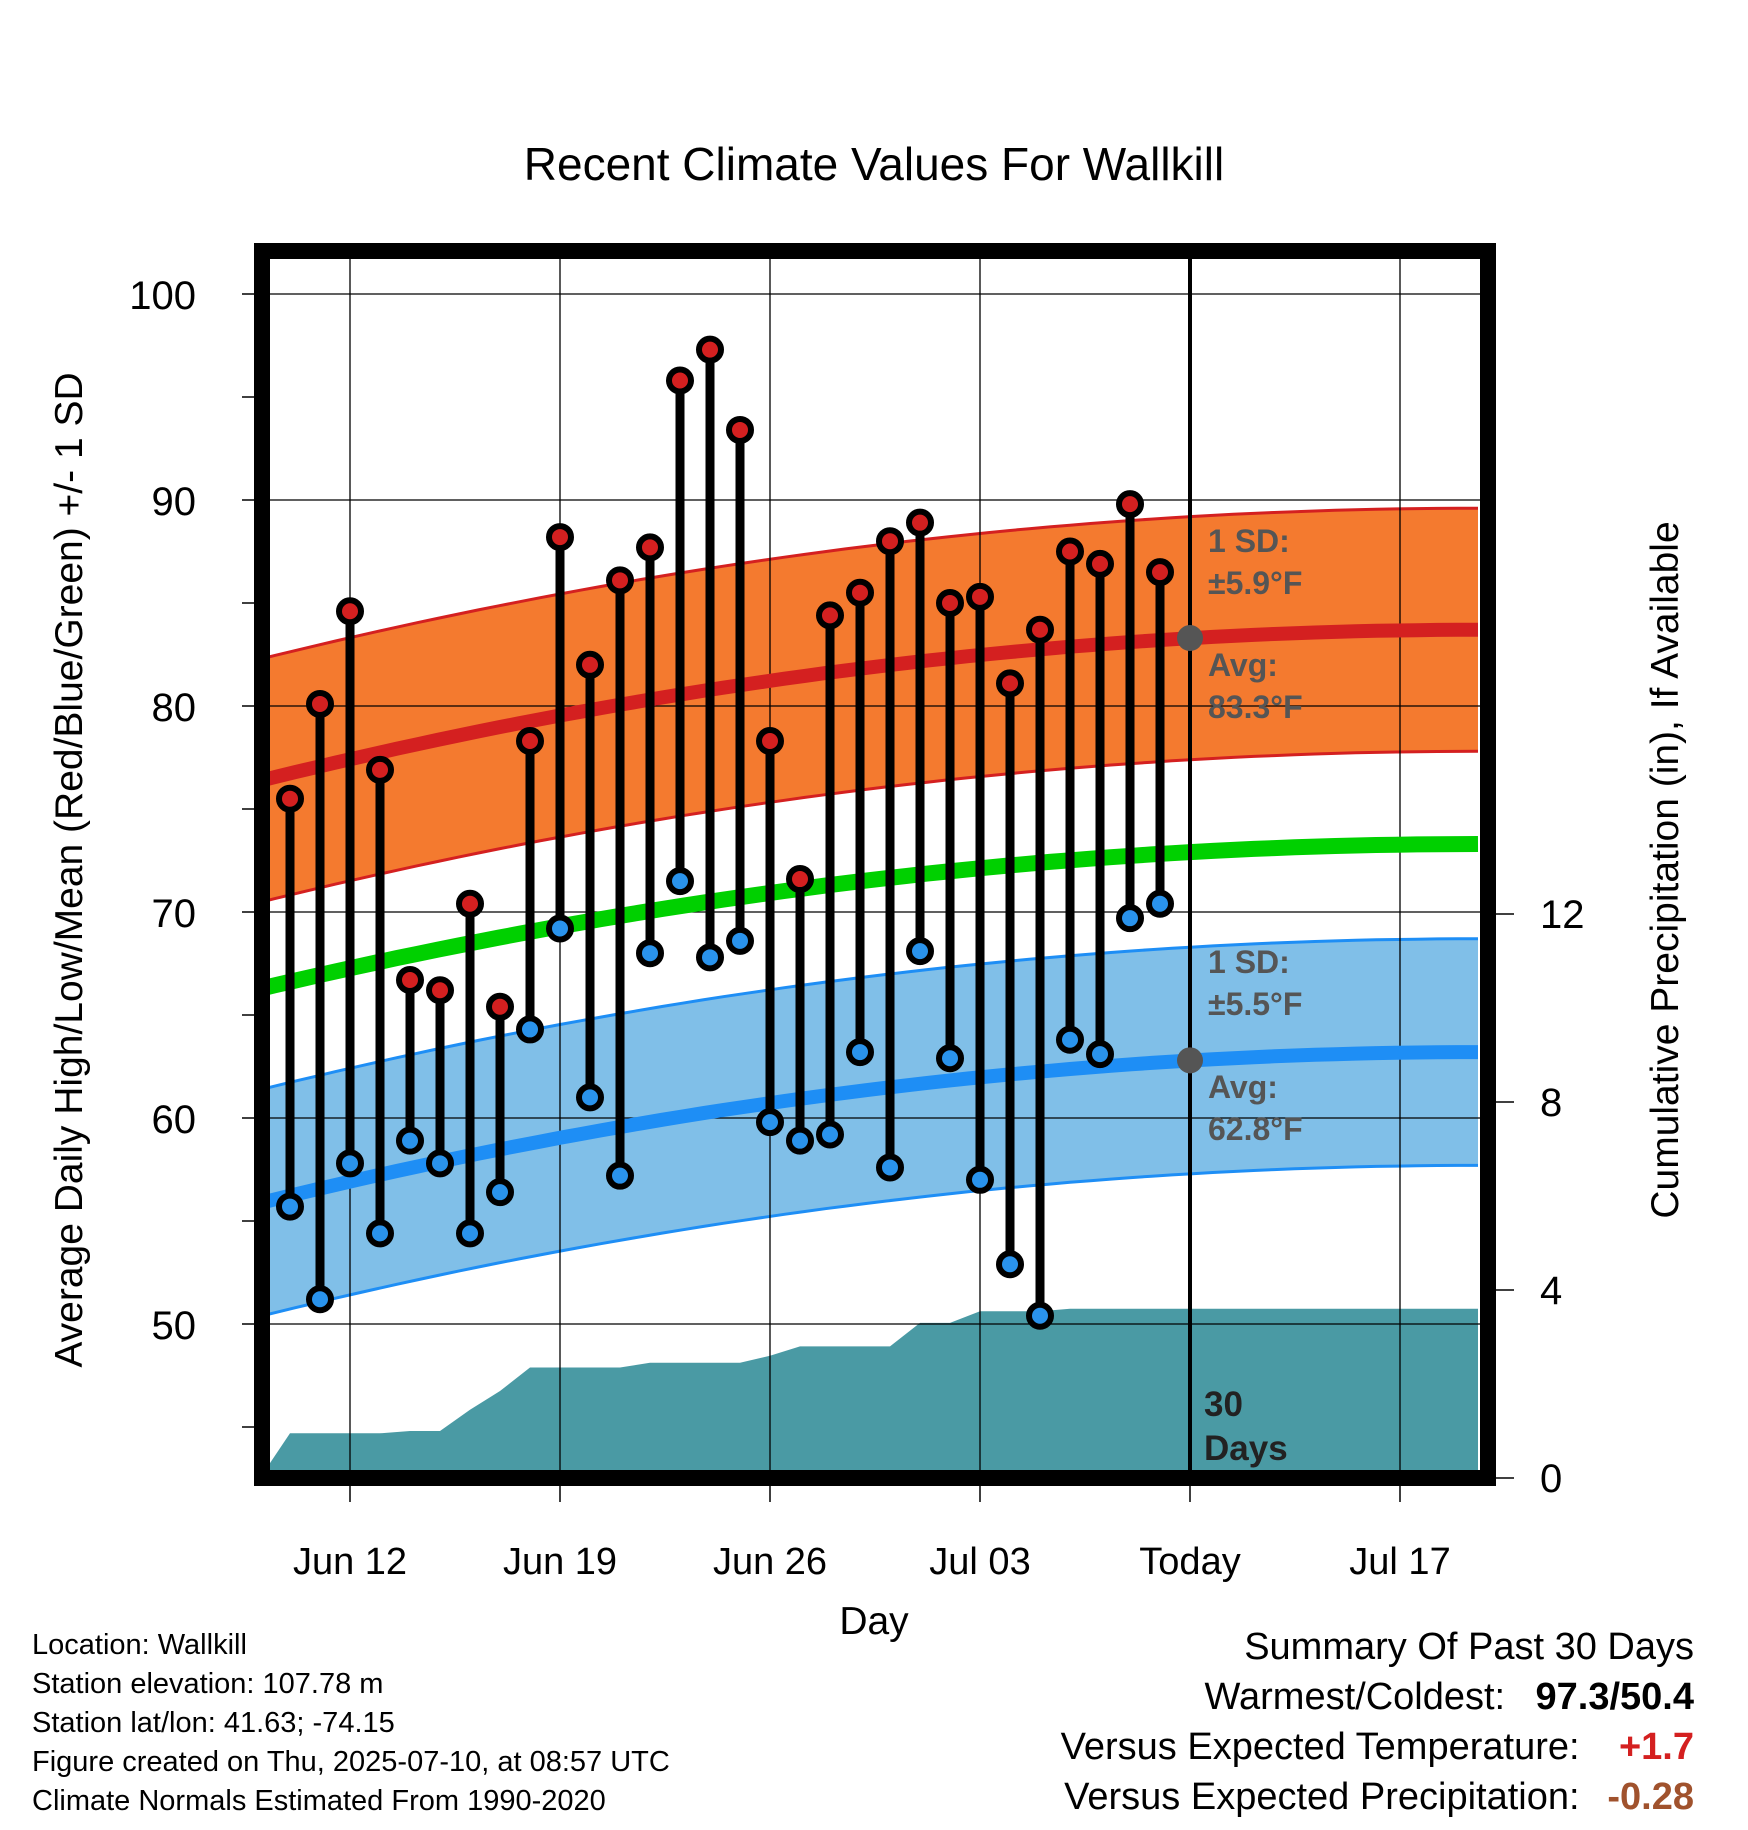 The width and height of the screenshot is (1748, 1830). Describe the element at coordinates (1255, 583) in the screenshot. I see `high-sd-value: ±5.9°F` at that location.